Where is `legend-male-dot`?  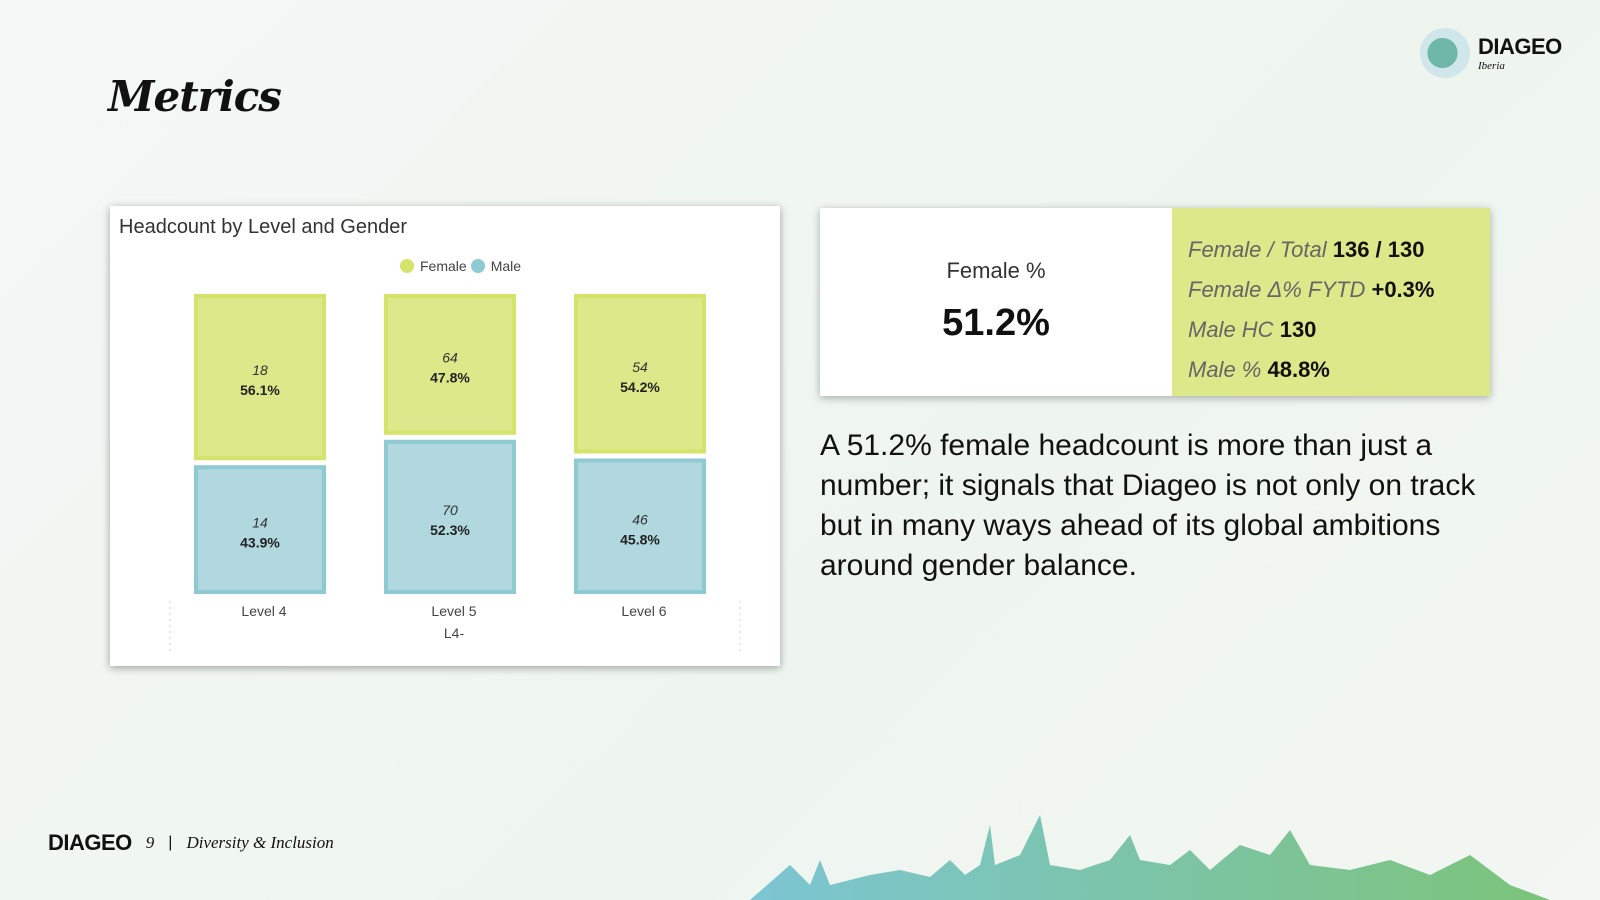 legend-male-dot is located at coordinates (477, 266).